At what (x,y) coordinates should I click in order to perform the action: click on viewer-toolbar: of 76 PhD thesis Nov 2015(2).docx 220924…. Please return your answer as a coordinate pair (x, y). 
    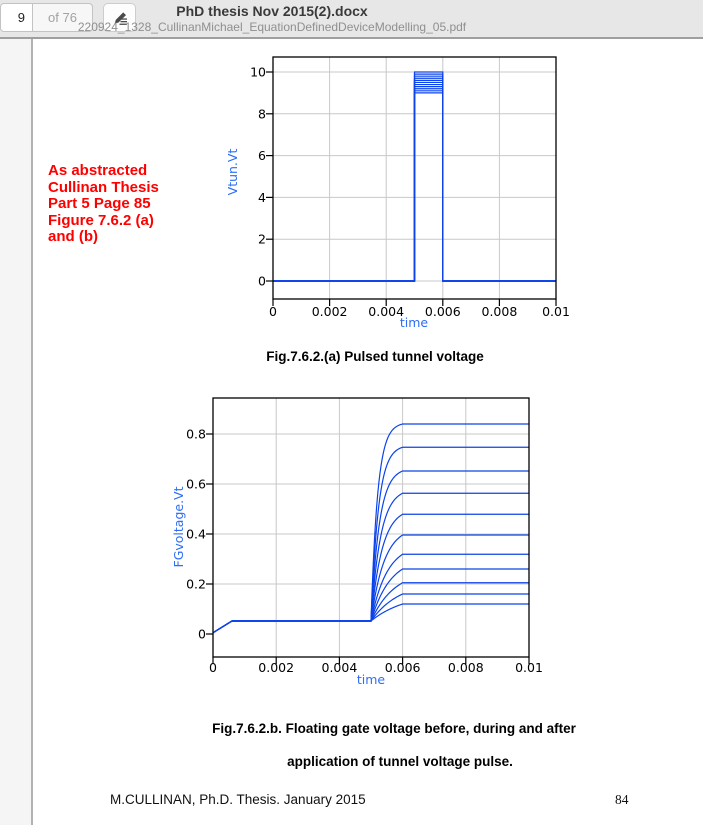
    Looking at the image, I should click on (351, 19).